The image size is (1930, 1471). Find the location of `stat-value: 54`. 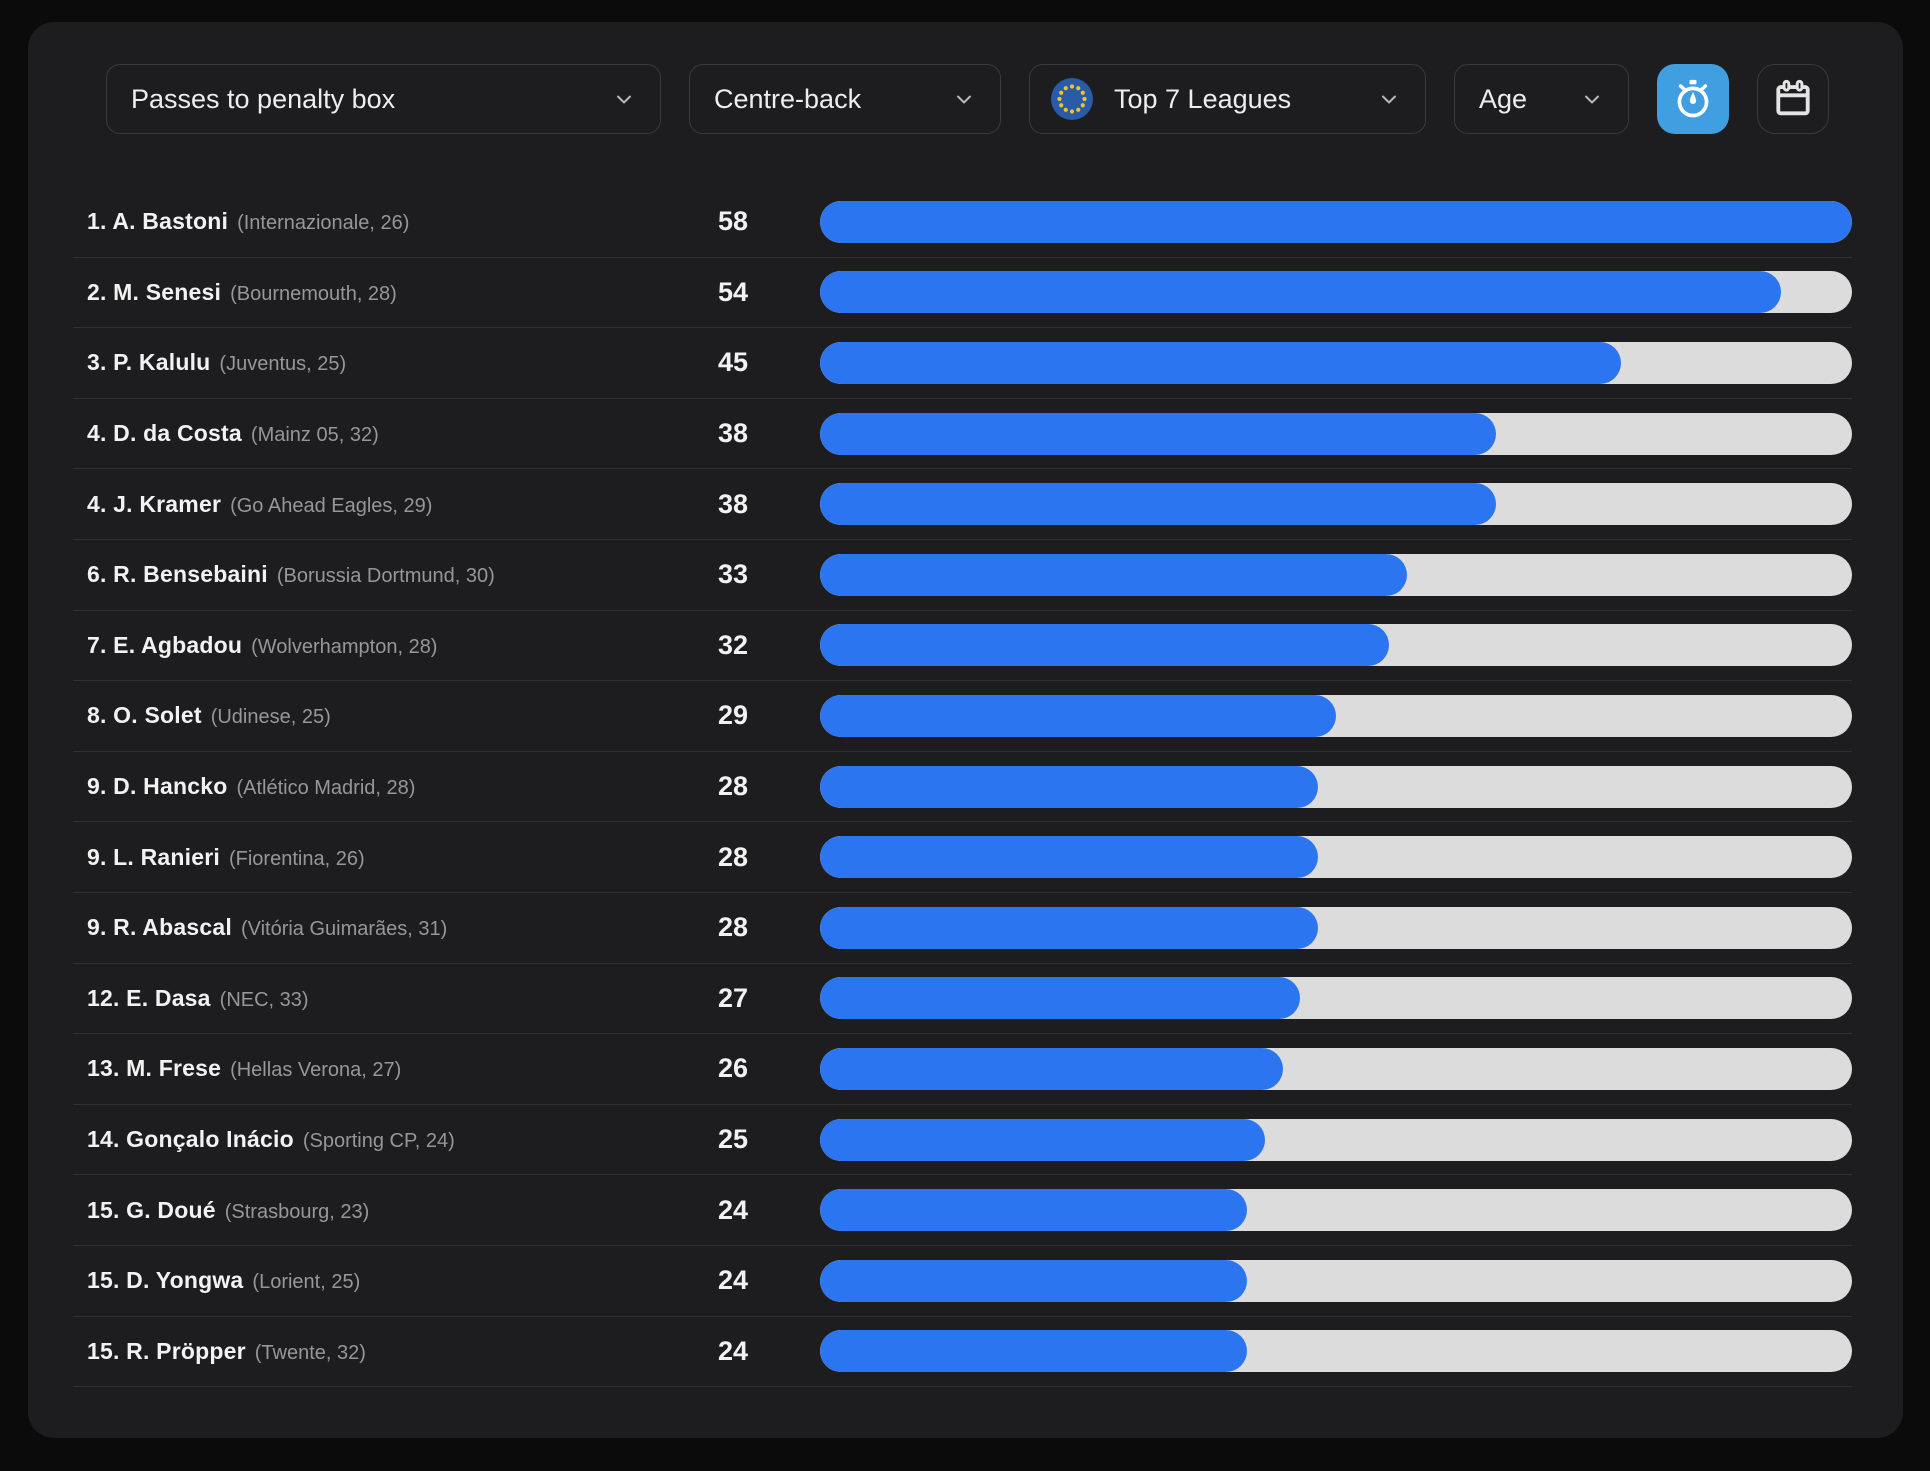

stat-value: 54 is located at coordinates (732, 291).